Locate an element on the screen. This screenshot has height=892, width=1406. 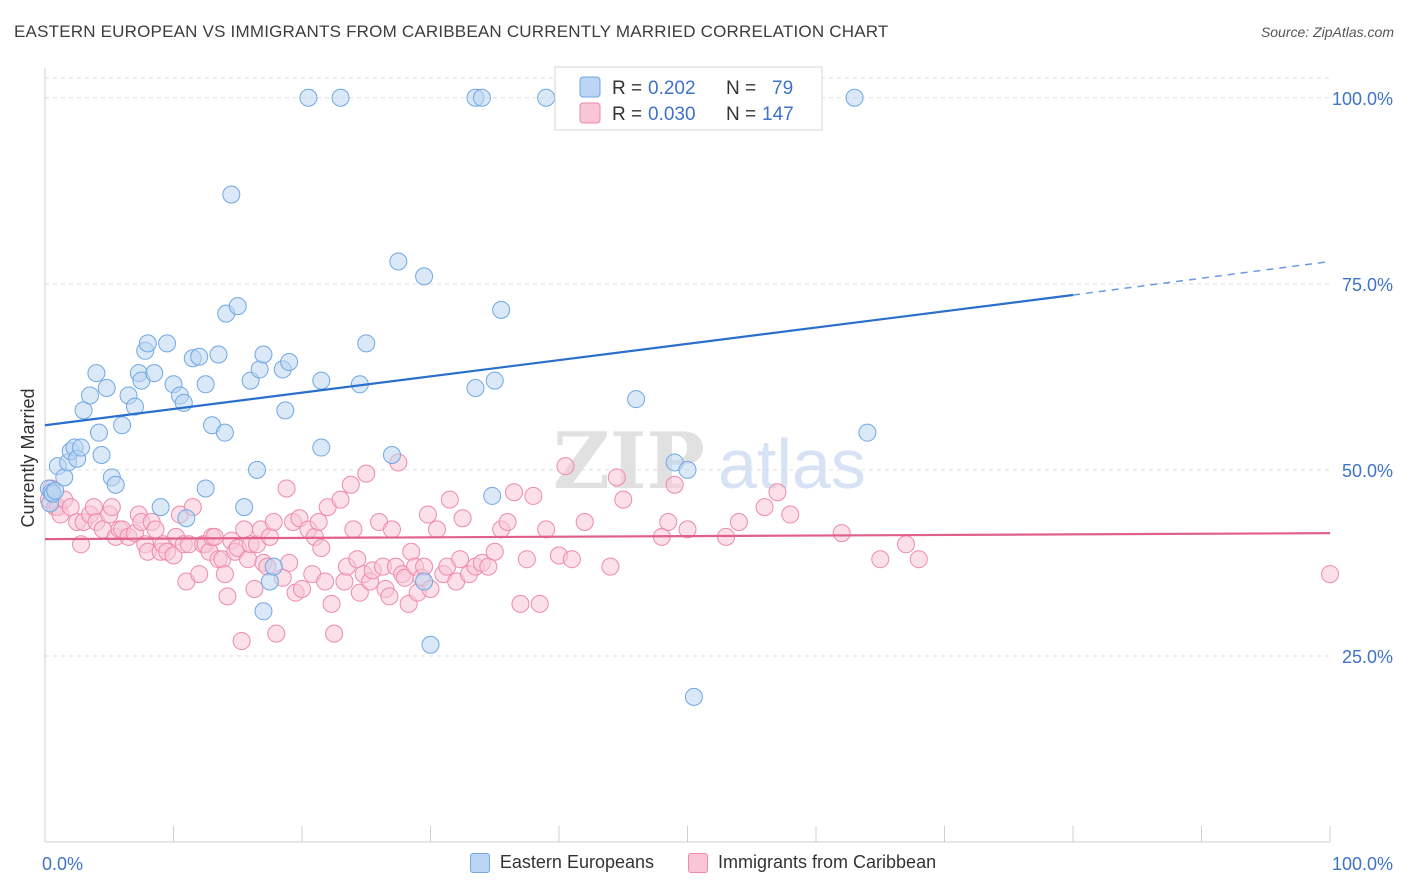
legend-n-label-blue: N = is located at coordinates (741, 88).